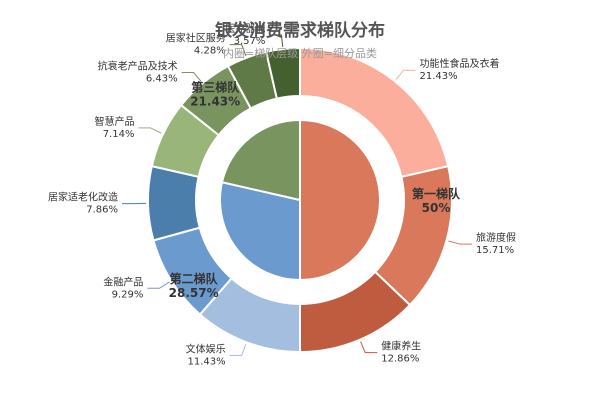 Image resolution: width=600 pixels, height=400 pixels. Describe the element at coordinates (400, 359) in the screenshot. I see `slice-label-value: 12.86%` at that location.